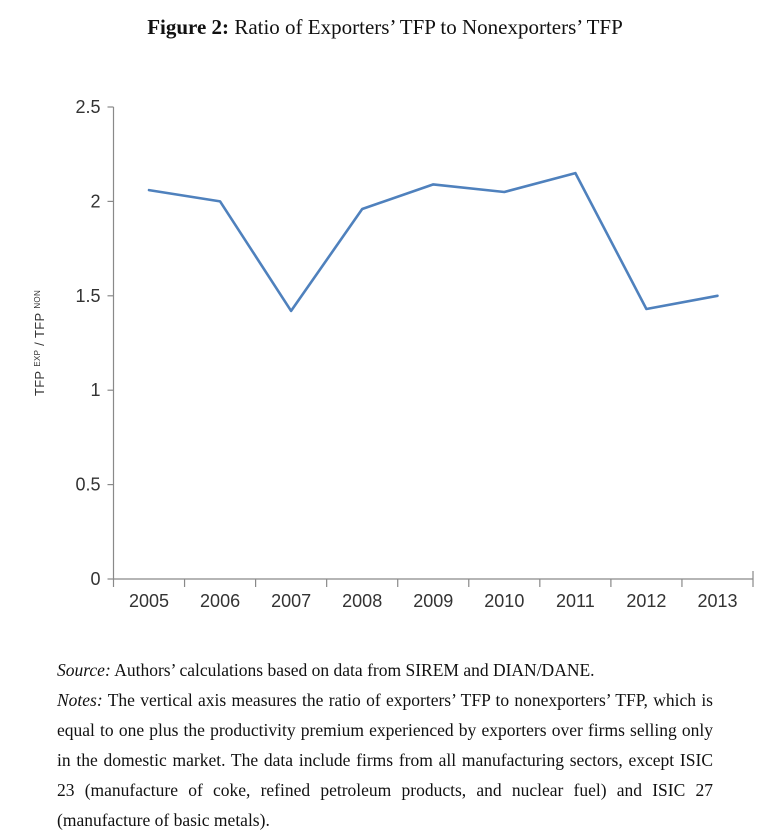 The height and width of the screenshot is (838, 770). Describe the element at coordinates (95, 201) in the screenshot. I see `y-tick-label: 2` at that location.